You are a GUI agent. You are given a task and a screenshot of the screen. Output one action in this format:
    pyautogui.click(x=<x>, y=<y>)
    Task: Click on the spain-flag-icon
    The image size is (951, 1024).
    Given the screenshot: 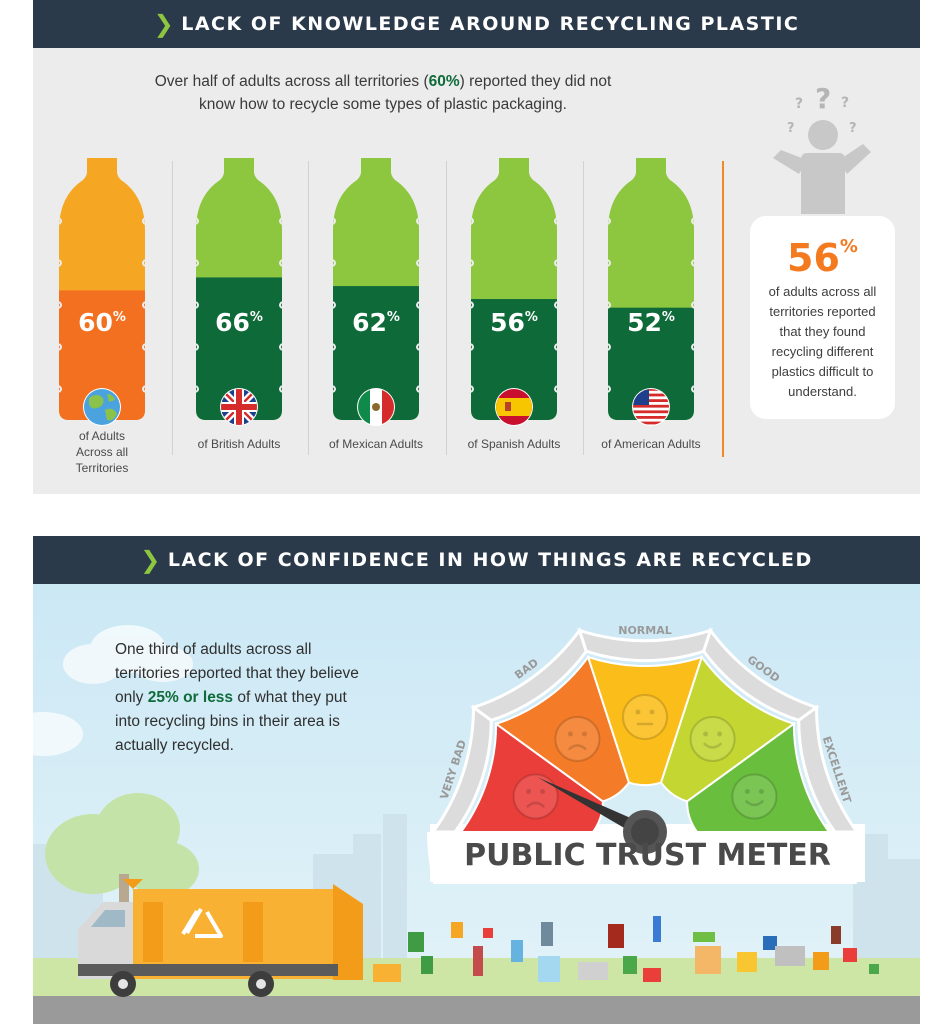 What is the action you would take?
    pyautogui.click(x=514, y=407)
    